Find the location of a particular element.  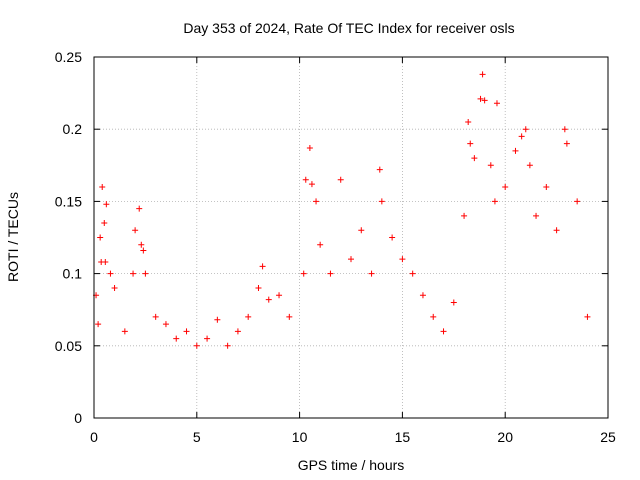

x-axis-label: GPS time / hours is located at coordinates (351, 465).